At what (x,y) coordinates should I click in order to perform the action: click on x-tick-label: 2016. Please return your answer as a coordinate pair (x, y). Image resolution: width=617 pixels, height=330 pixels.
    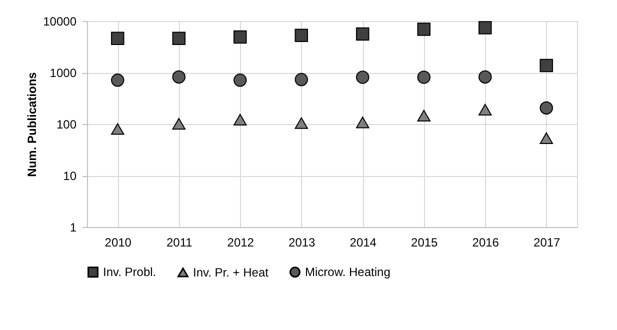
    Looking at the image, I should click on (486, 243).